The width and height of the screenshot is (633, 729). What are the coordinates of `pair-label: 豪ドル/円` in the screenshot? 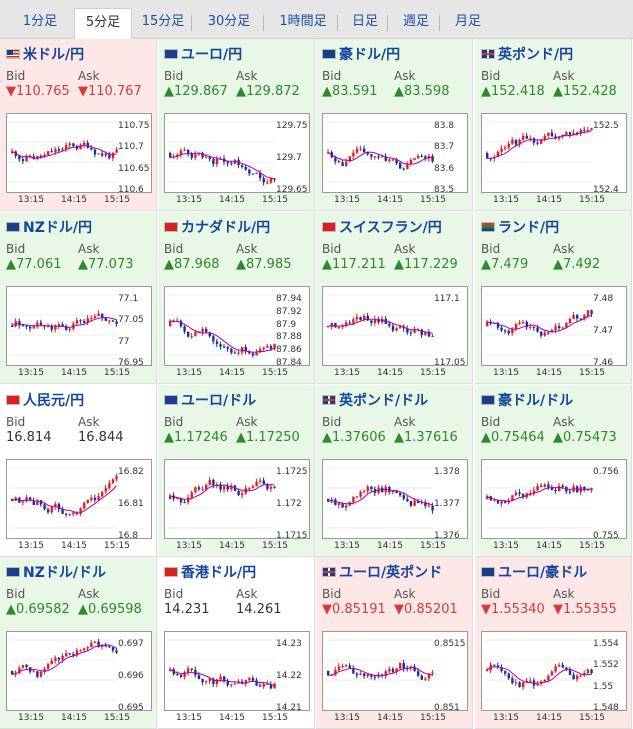 It's located at (370, 55).